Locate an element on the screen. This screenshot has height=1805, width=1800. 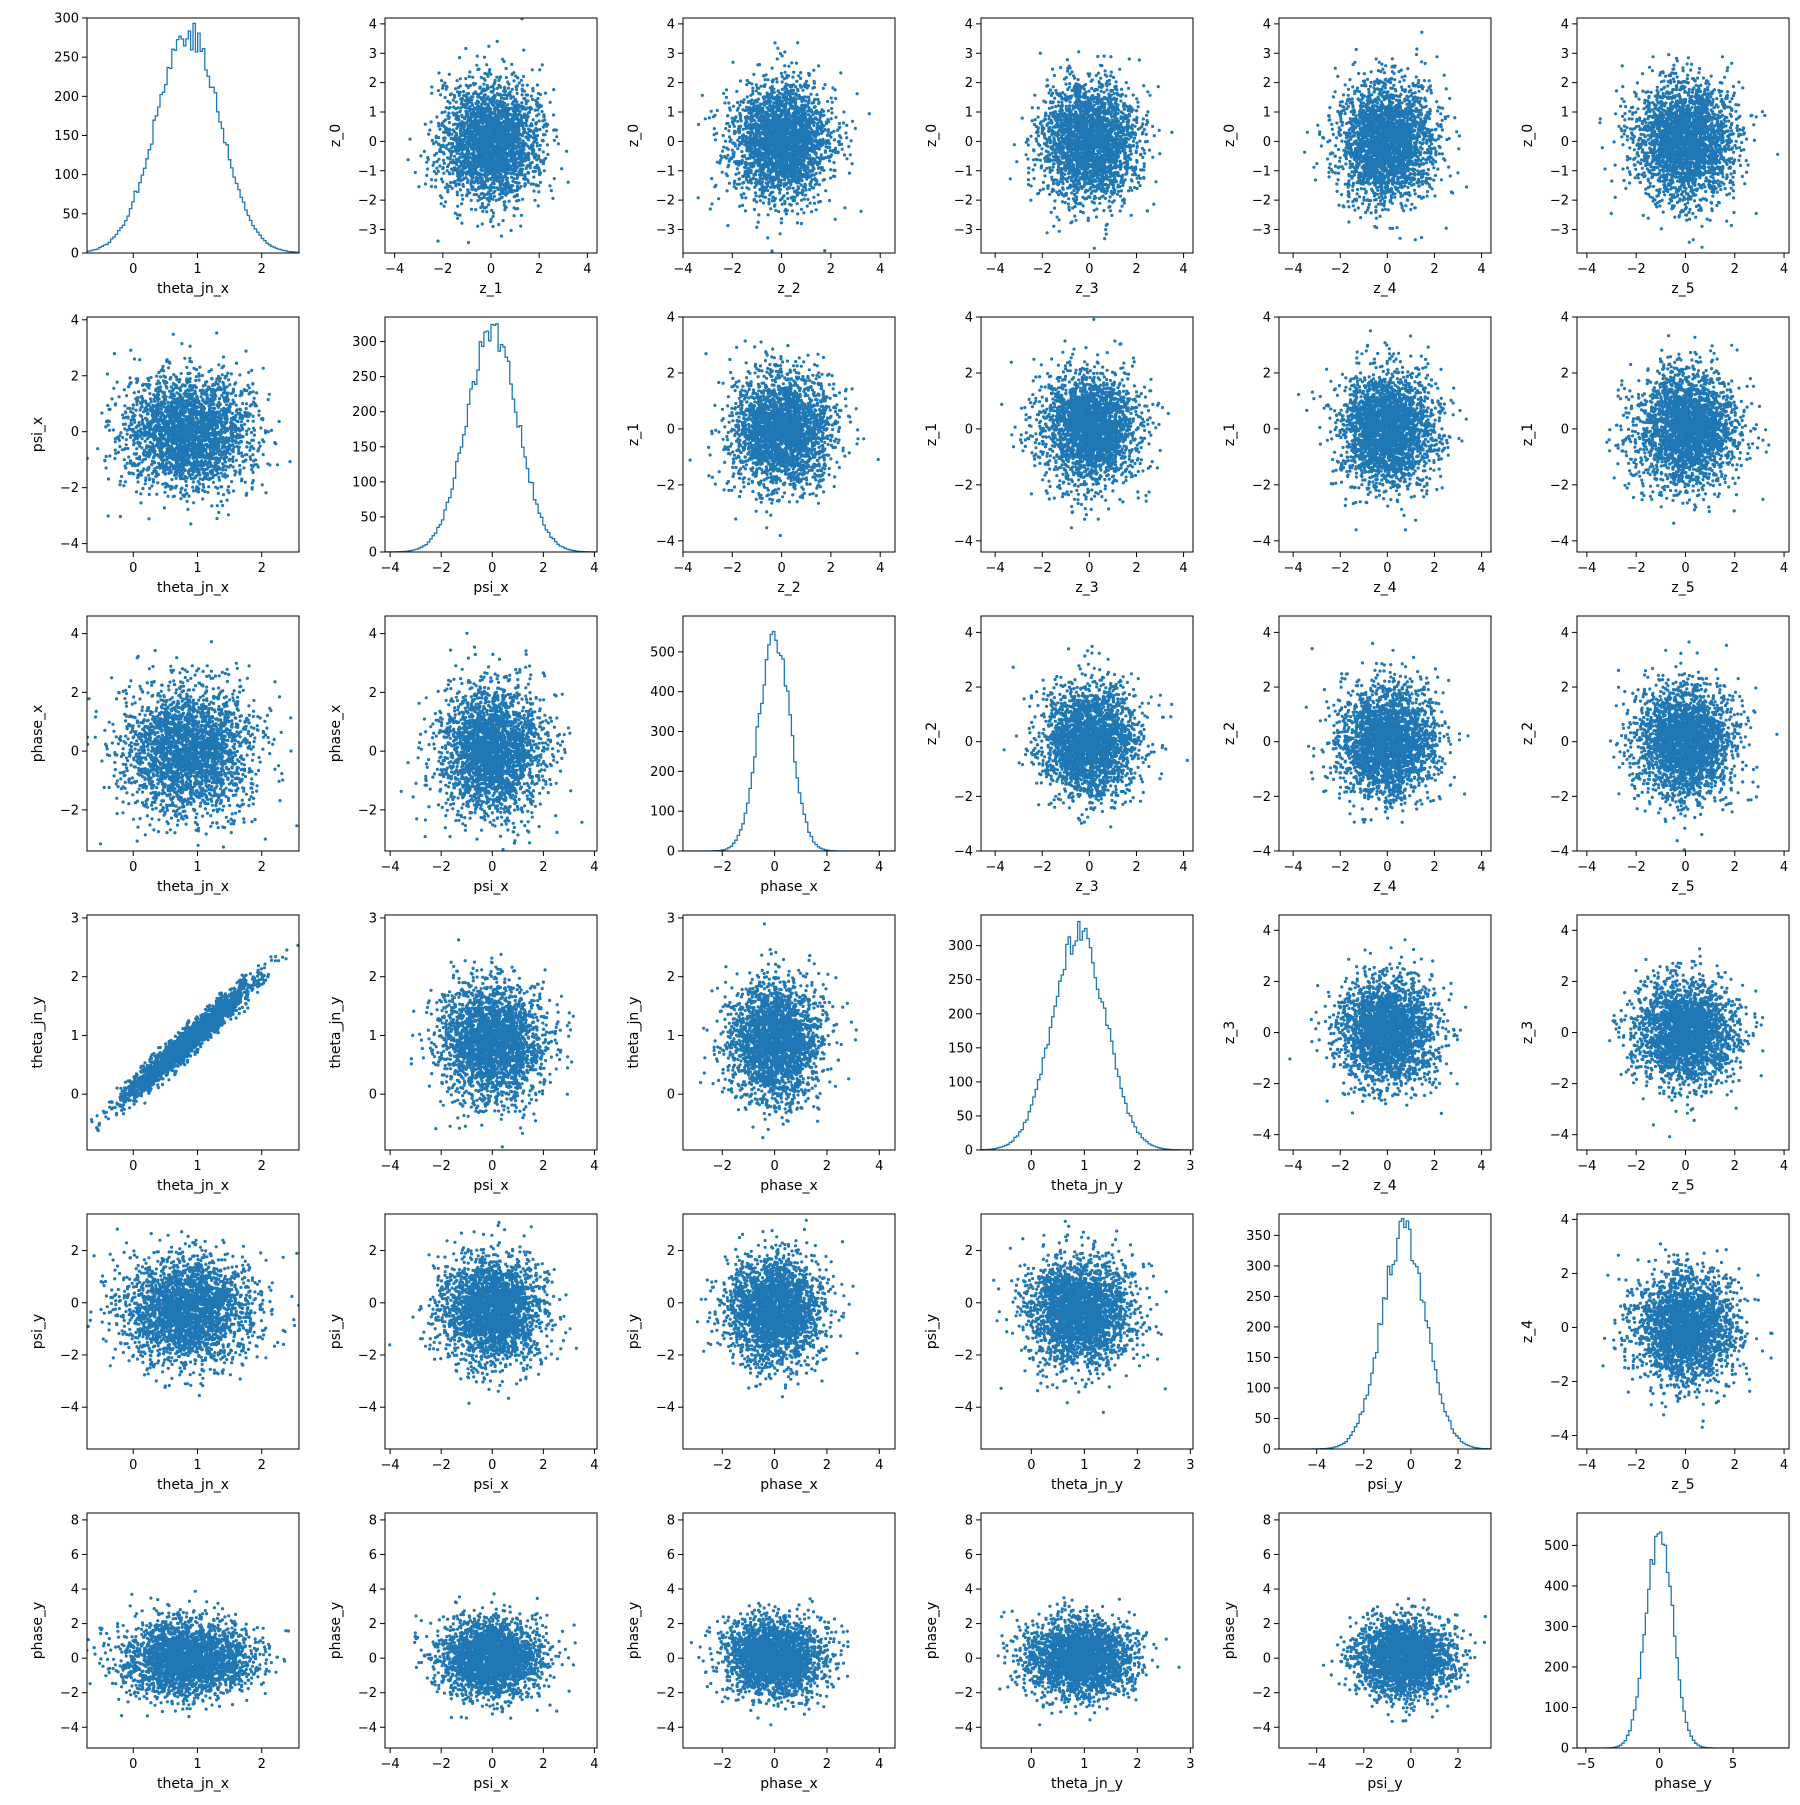
panel-plot-area is located at coordinates (488, 130).